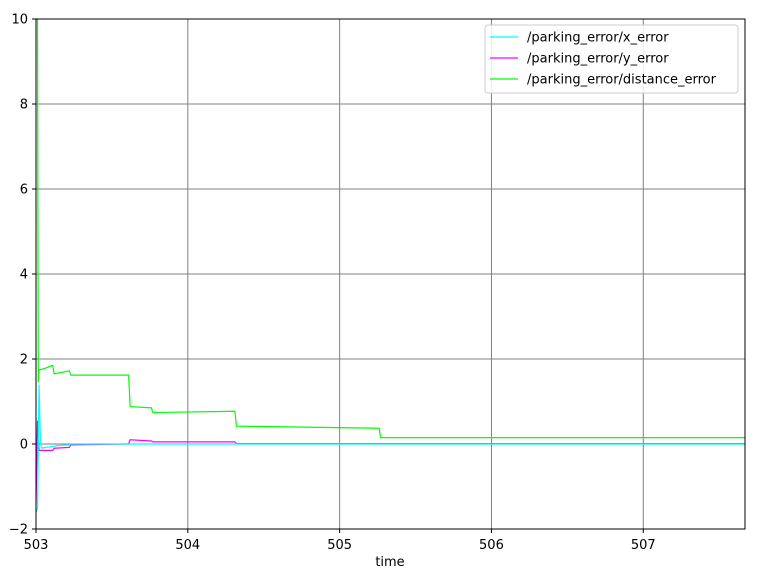  Describe the element at coordinates (187, 545) in the screenshot. I see `x-tick-label: 504` at that location.